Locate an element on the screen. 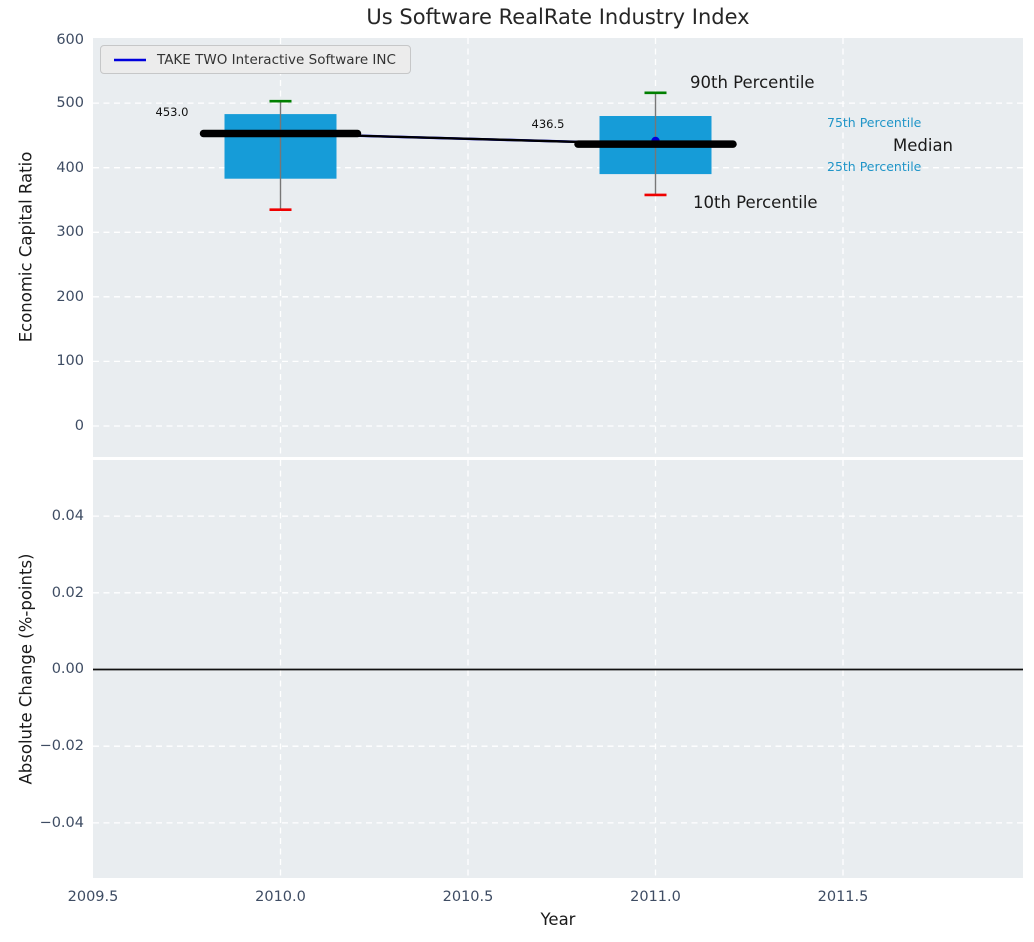 This screenshot has width=1034, height=942. xtick-2011.5: 2011.5 is located at coordinates (843, 897).